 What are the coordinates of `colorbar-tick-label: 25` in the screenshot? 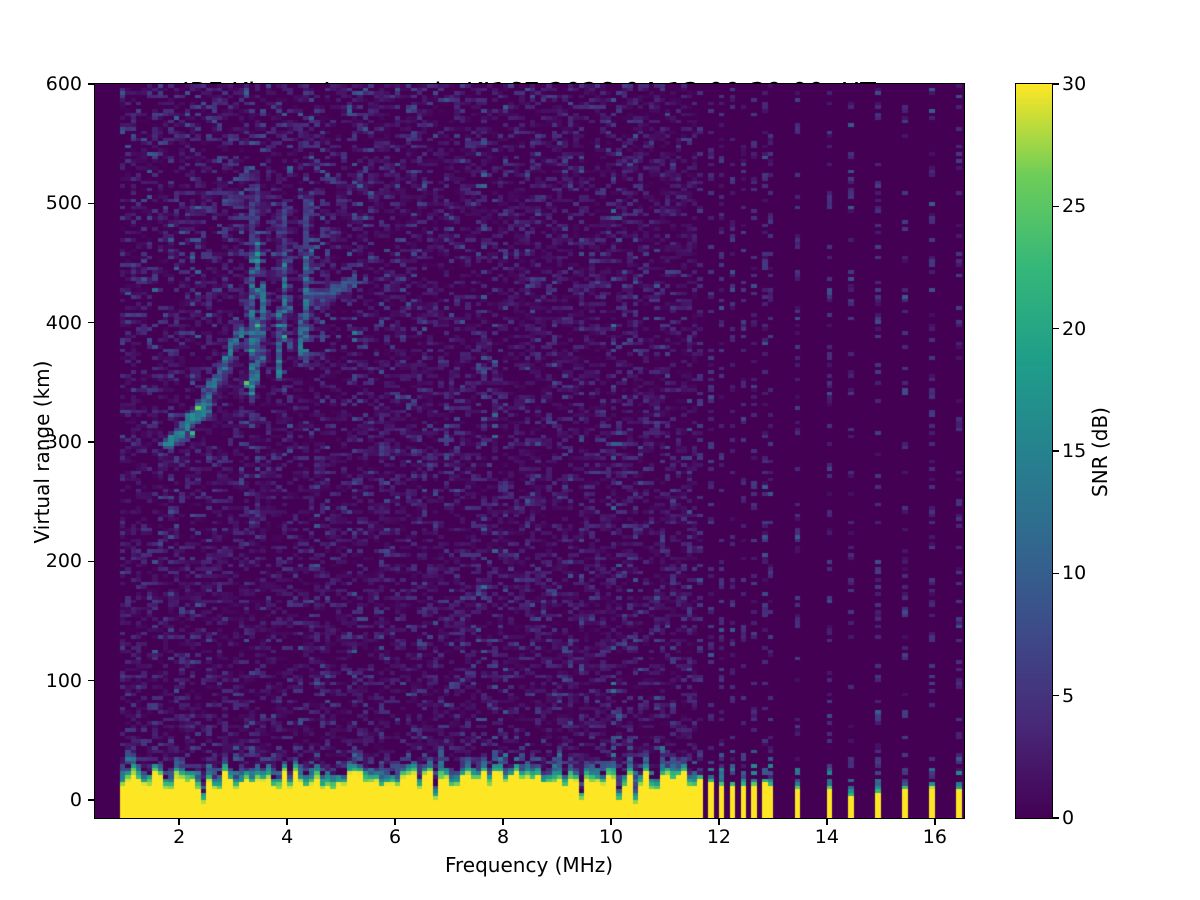 It's located at (1074, 206).